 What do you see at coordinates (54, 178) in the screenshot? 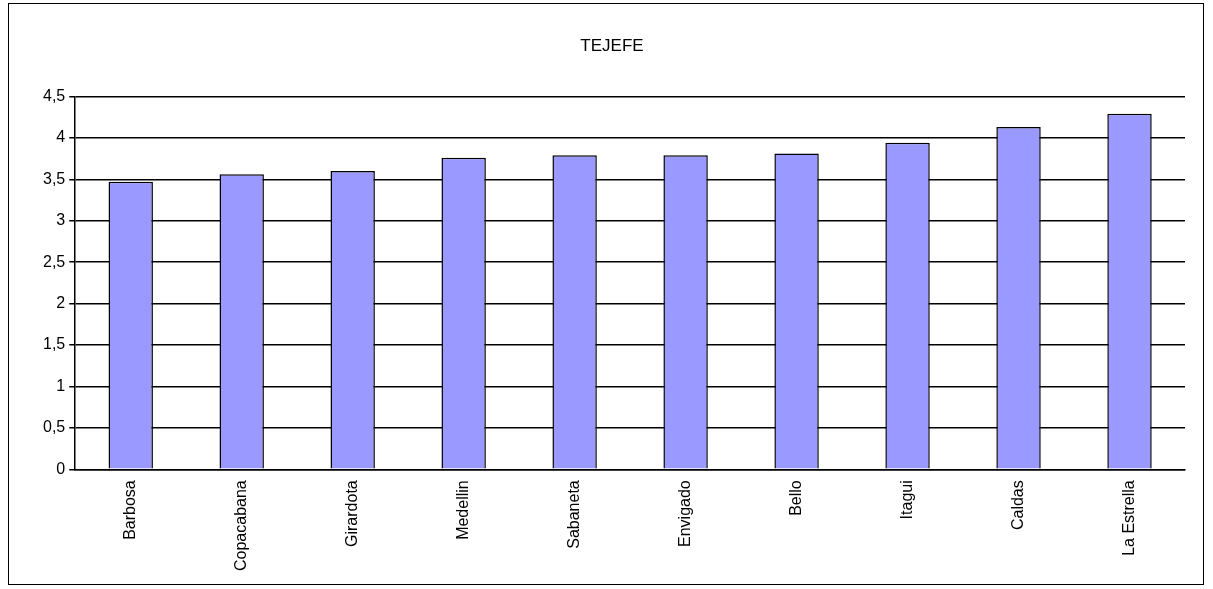
I see `y-tick-label: 3,5` at bounding box center [54, 178].